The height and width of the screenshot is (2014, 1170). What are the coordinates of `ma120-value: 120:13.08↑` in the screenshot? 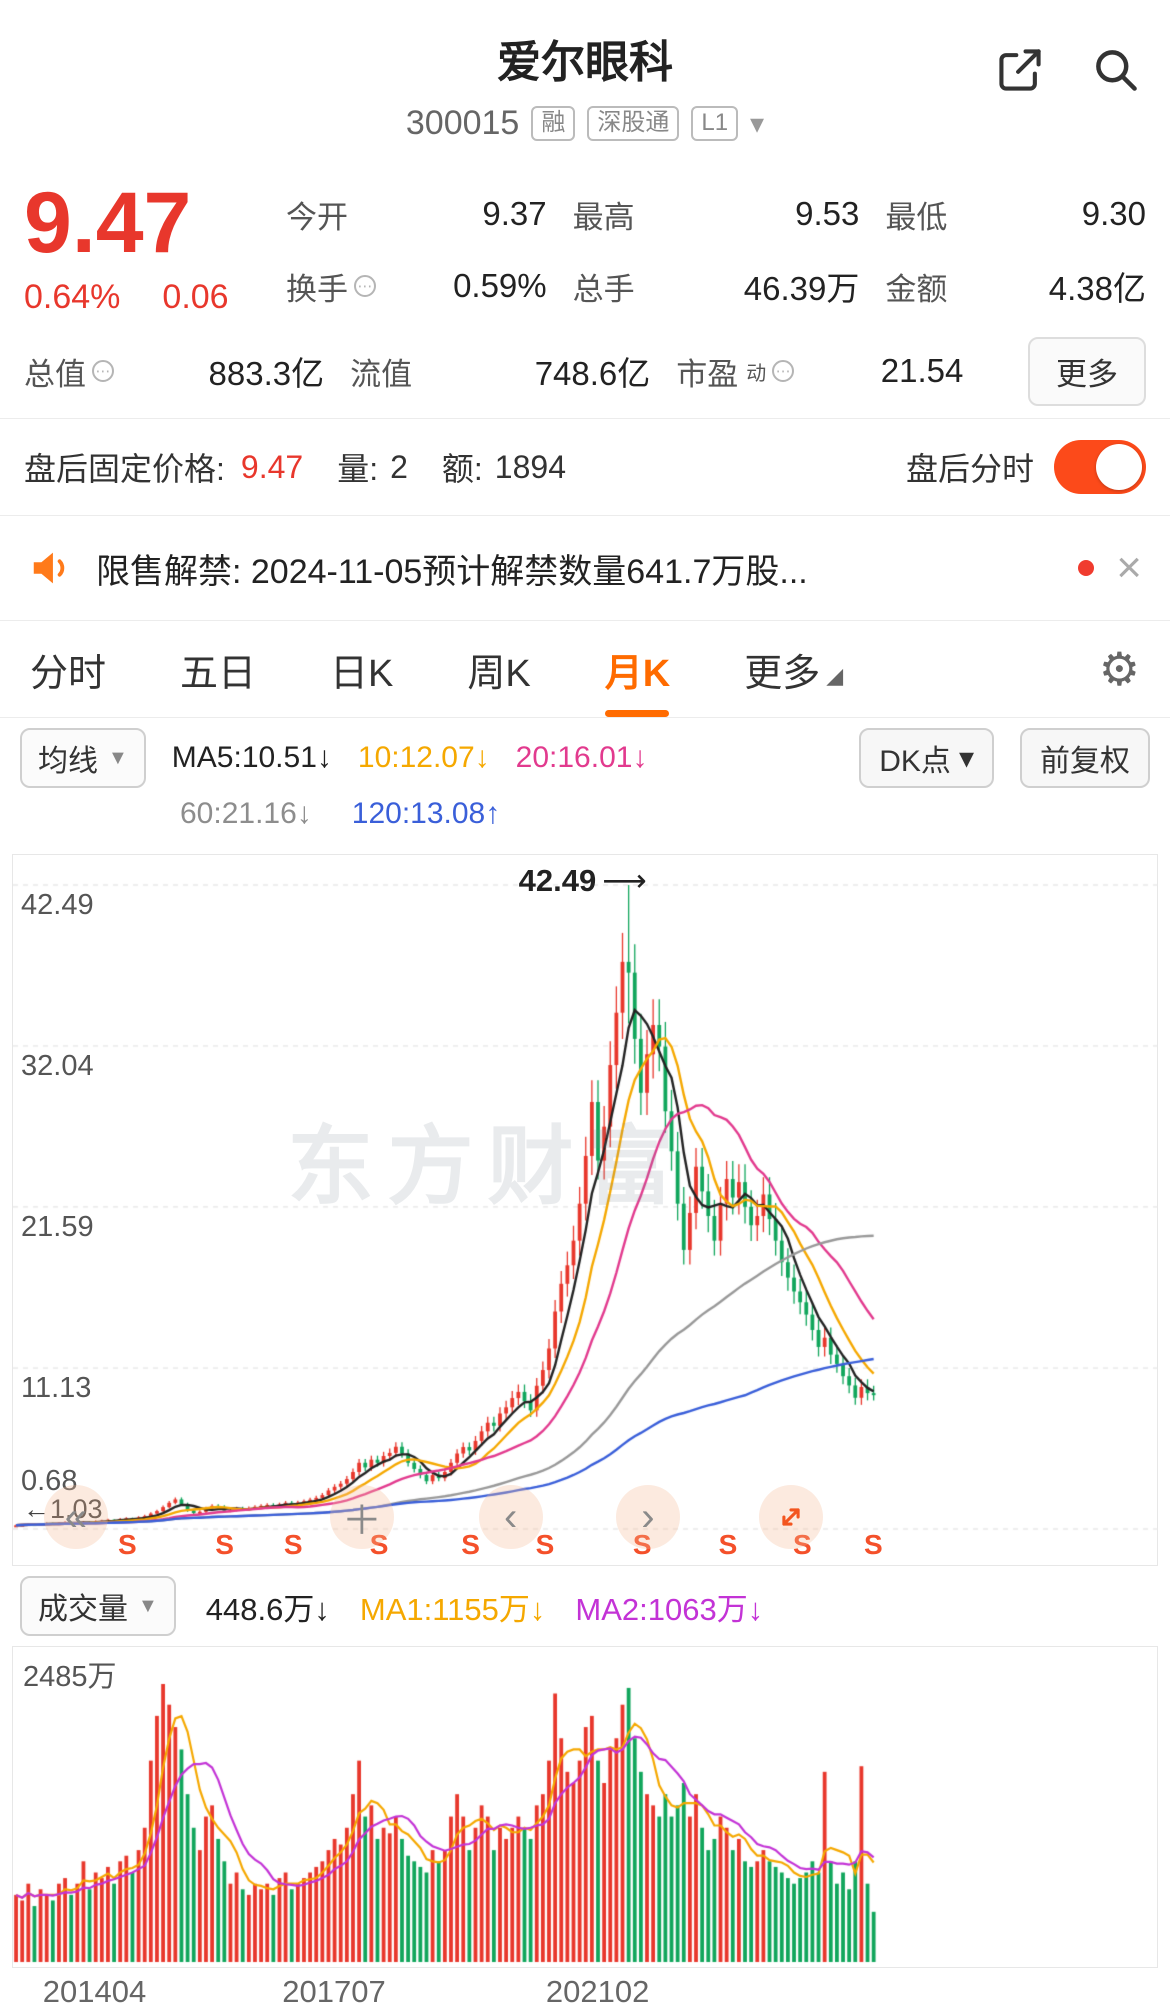 It's located at (426, 813).